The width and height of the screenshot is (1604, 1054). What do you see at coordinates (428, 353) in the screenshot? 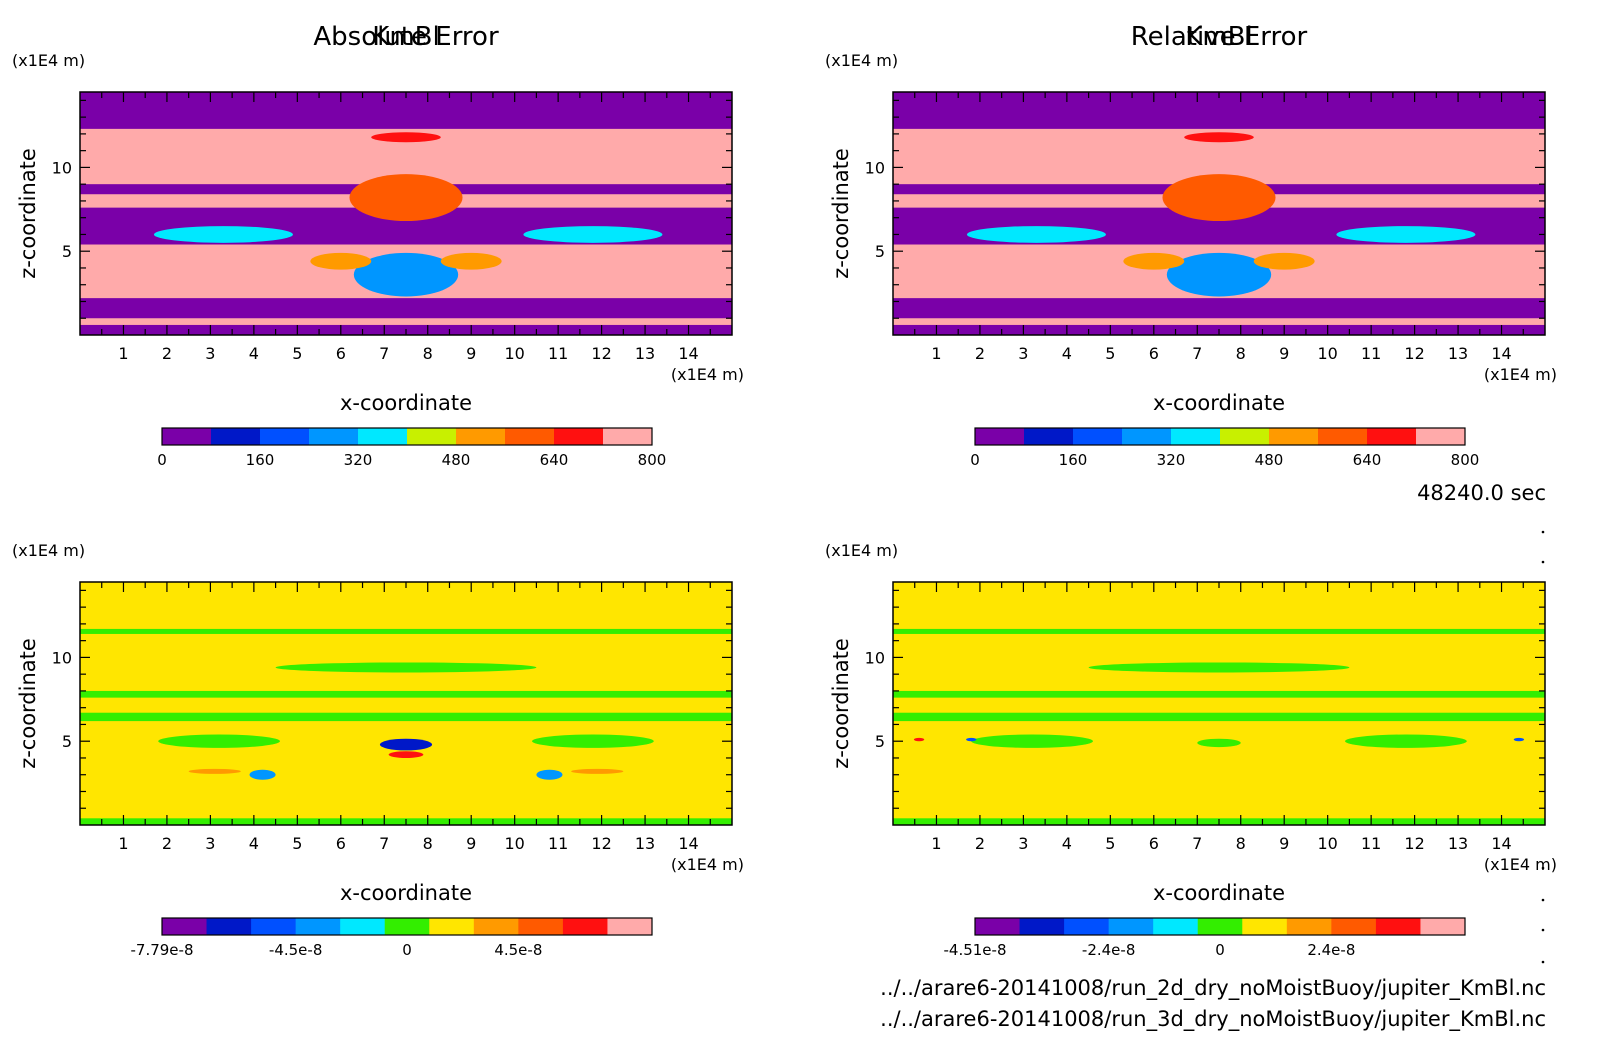
I see `x-tick-label: 8` at bounding box center [428, 353].